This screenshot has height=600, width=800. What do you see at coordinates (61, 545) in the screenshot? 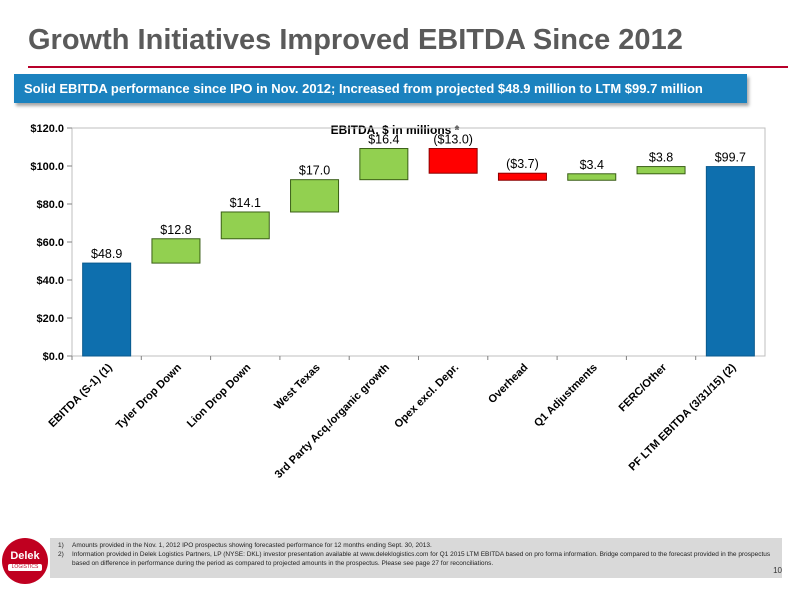
I see `footnote-number: 1)` at bounding box center [61, 545].